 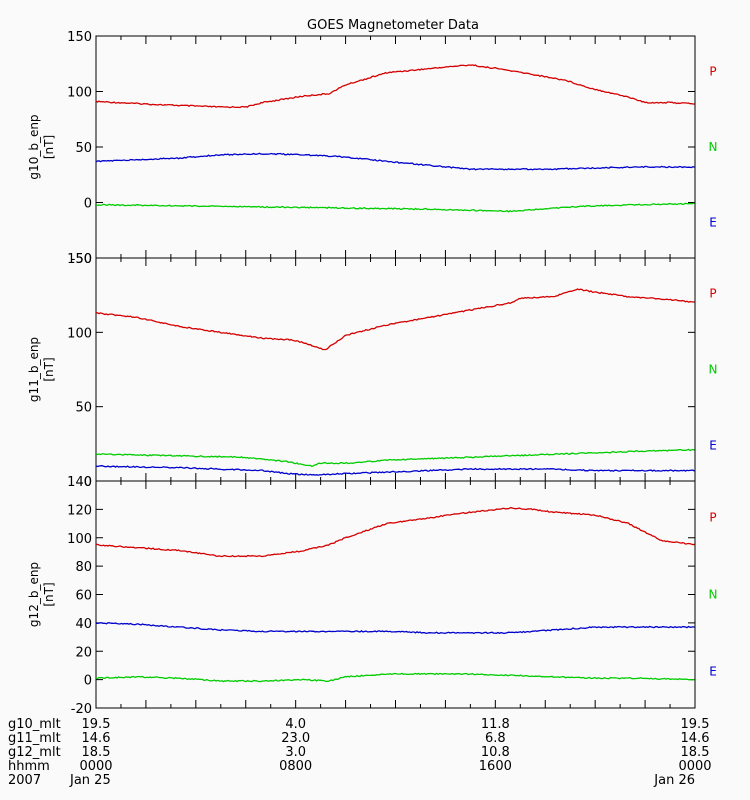 What do you see at coordinates (81, 709) in the screenshot?
I see `y-tick-label: -20` at bounding box center [81, 709].